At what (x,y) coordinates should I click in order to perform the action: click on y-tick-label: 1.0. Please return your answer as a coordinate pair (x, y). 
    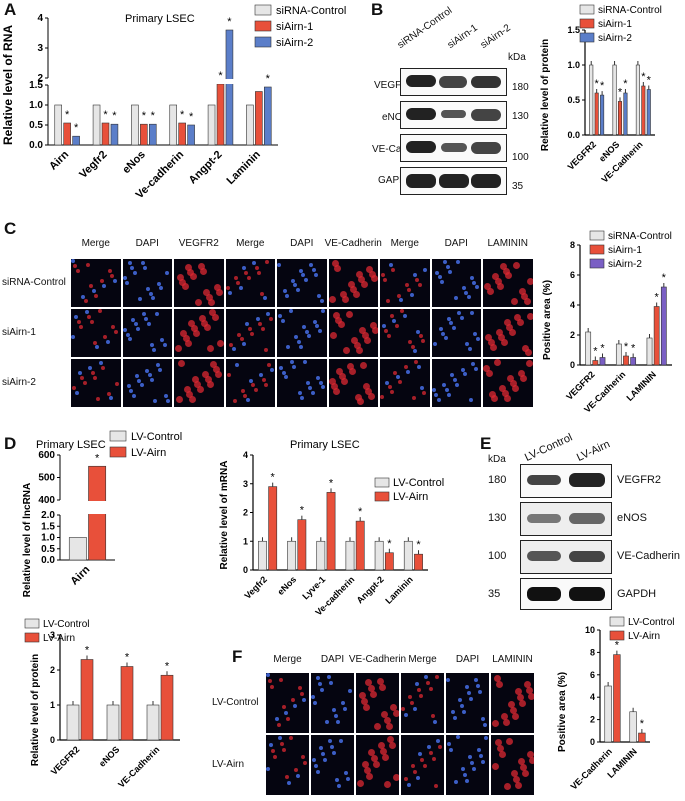
    Looking at the image, I should click on (36, 105).